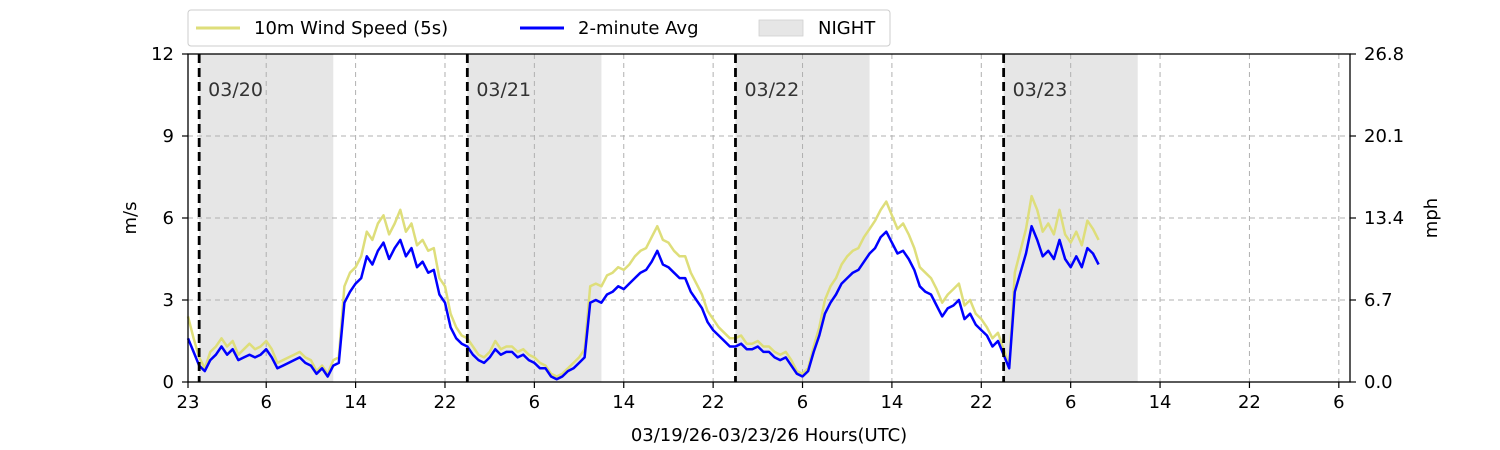 This screenshot has width=1500, height=450. What do you see at coordinates (351, 28) in the screenshot?
I see `legend-label-wind-speed: 10m Wind Speed (5s)` at bounding box center [351, 28].